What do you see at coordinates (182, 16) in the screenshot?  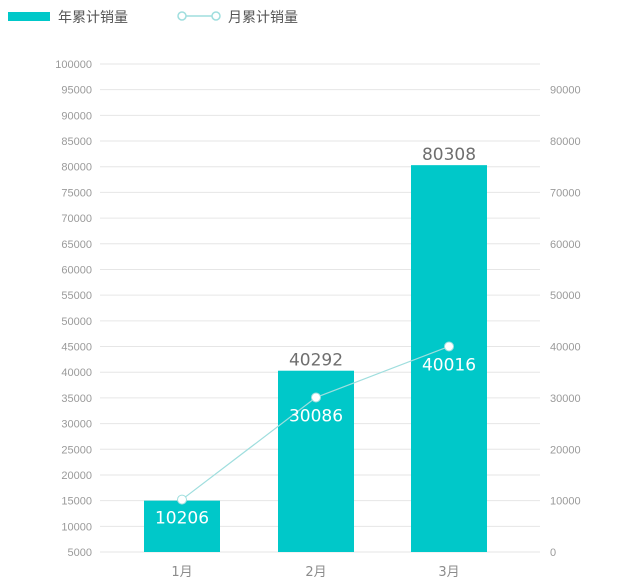 I see `legend-line-marker-left` at bounding box center [182, 16].